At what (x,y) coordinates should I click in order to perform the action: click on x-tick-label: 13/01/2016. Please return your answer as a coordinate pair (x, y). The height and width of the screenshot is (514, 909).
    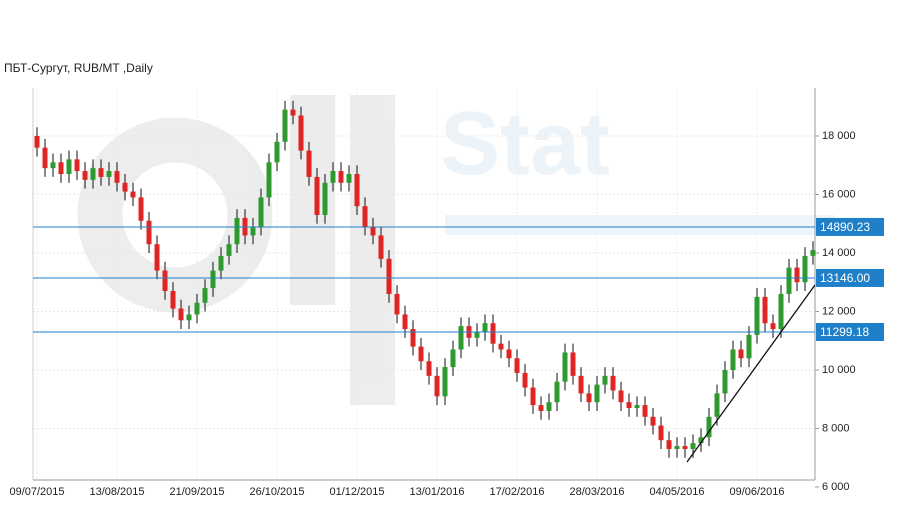
    Looking at the image, I should click on (436, 492).